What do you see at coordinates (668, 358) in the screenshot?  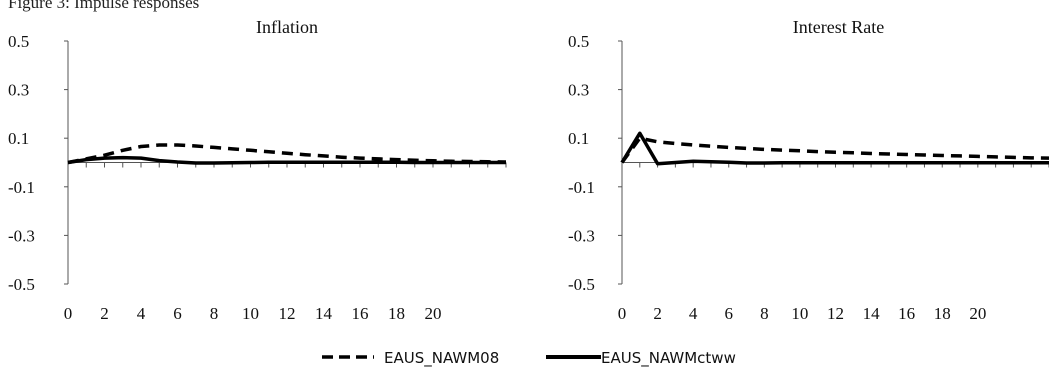 I see `legend-label: EAUS_NAWMctww` at bounding box center [668, 358].